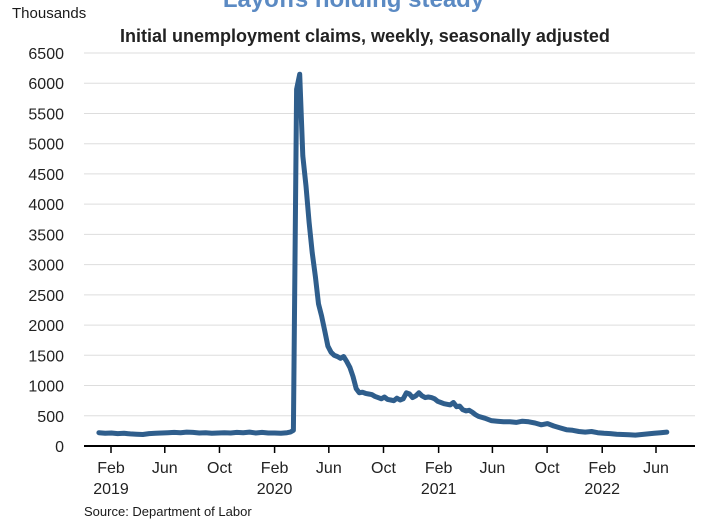  Describe the element at coordinates (46, 145) in the screenshot. I see `y-tick-label: 5000` at that location.